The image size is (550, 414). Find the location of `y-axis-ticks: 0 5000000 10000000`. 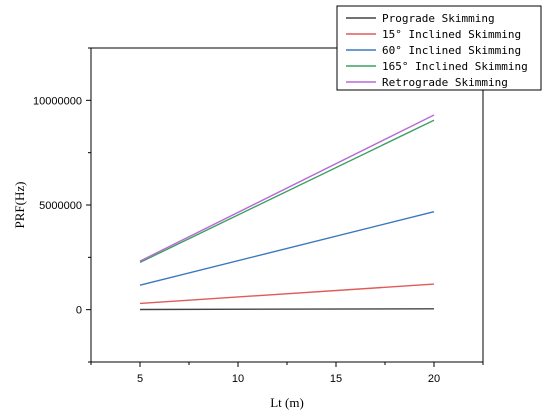

y-axis-ticks: 0 5000000 10000000 is located at coordinates (62, 205).